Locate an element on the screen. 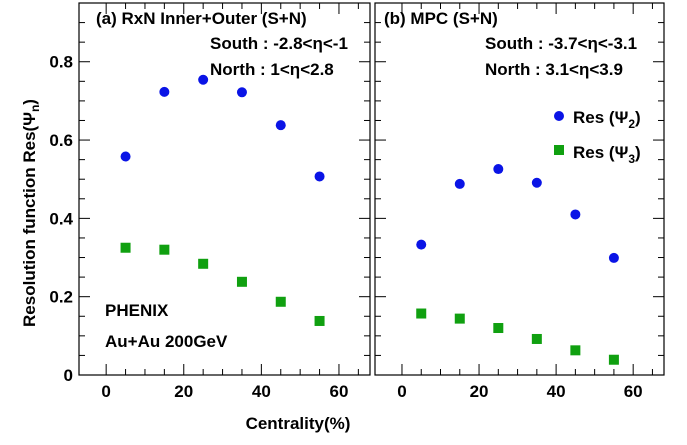 The image size is (687, 445). y-axis-title-sub: n is located at coordinates (35, 108).